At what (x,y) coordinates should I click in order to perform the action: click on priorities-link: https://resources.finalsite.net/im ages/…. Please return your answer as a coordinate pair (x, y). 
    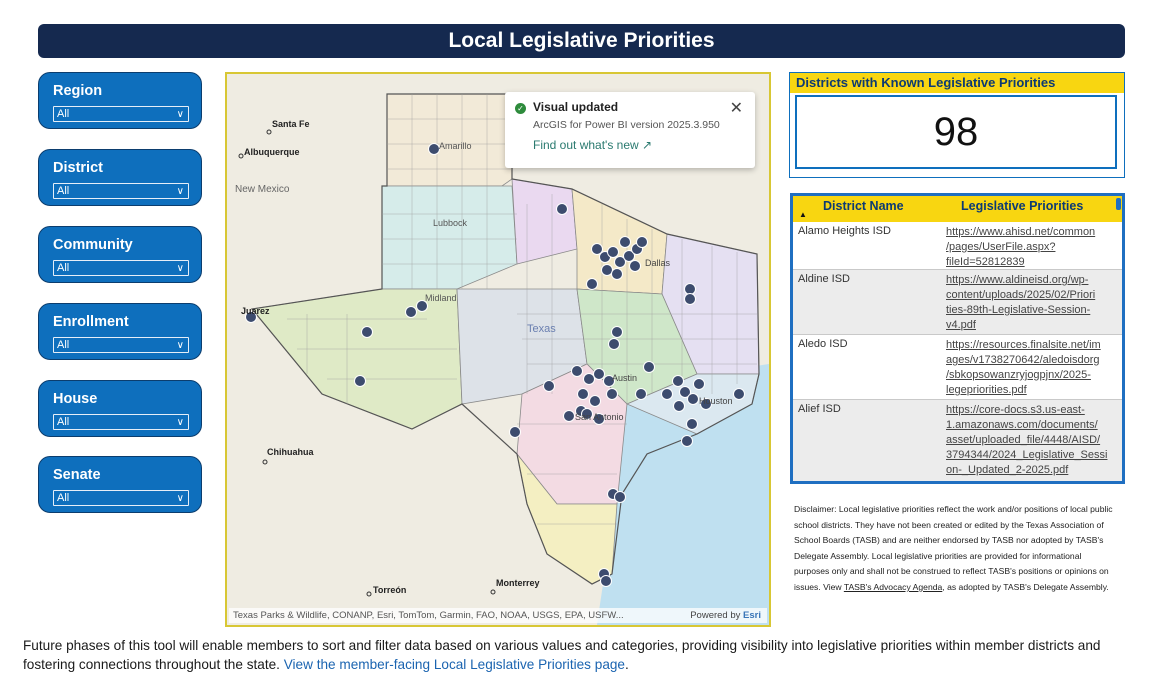
    Looking at the image, I should click on (1030, 368).